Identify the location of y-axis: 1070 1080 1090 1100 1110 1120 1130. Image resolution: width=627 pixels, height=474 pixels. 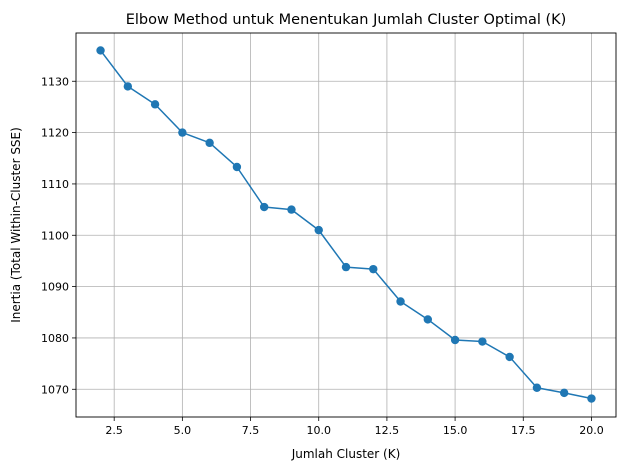
(58, 235).